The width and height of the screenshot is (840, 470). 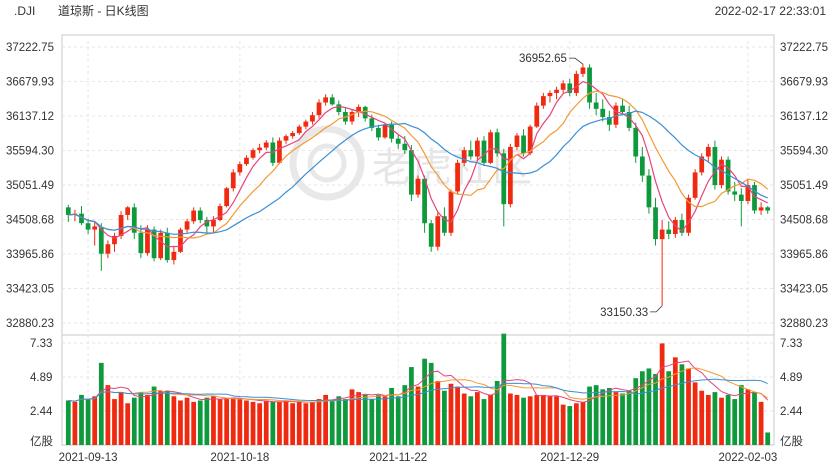 What do you see at coordinates (398, 458) in the screenshot?
I see `date-tick-label: 2021-11-22` at bounding box center [398, 458].